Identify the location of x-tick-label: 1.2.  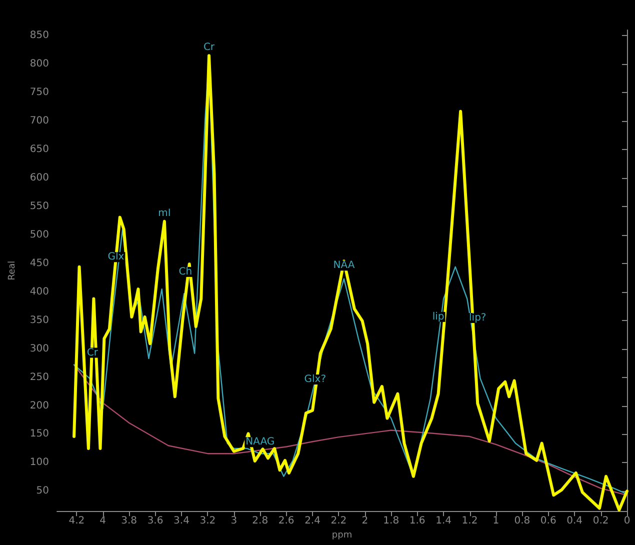
(470, 521).